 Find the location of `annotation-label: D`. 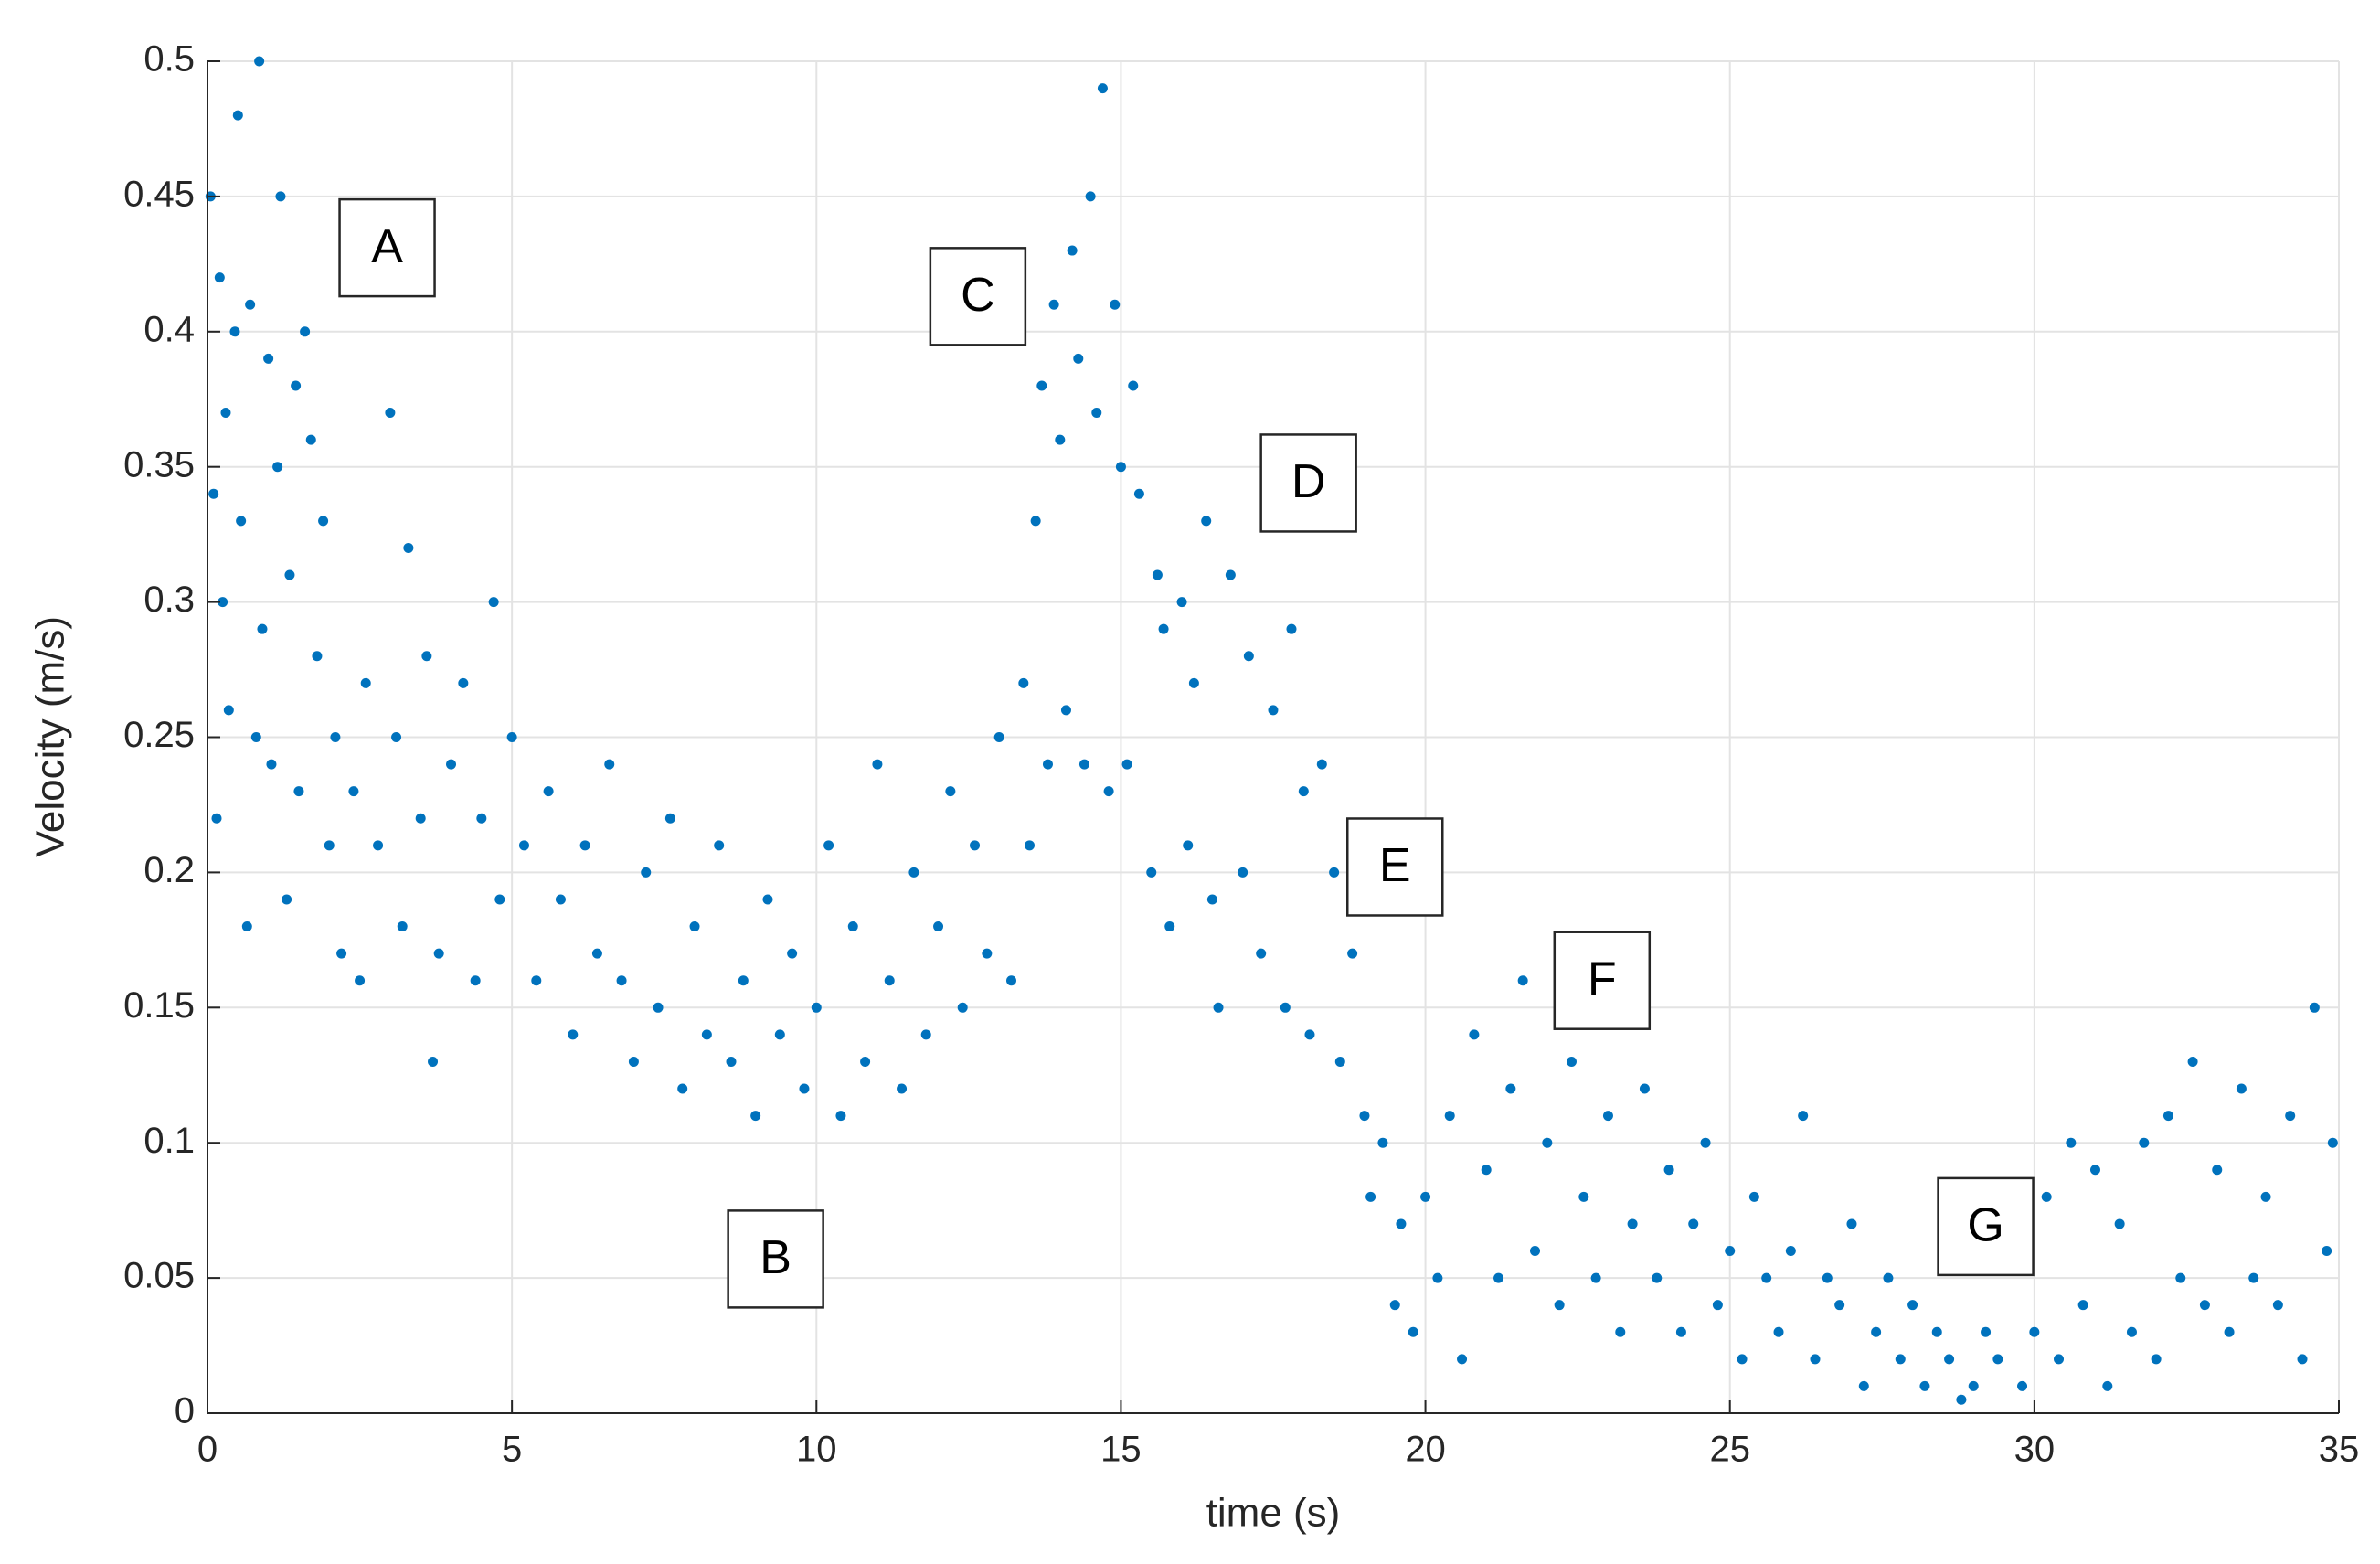

annotation-label: D is located at coordinates (1308, 482).